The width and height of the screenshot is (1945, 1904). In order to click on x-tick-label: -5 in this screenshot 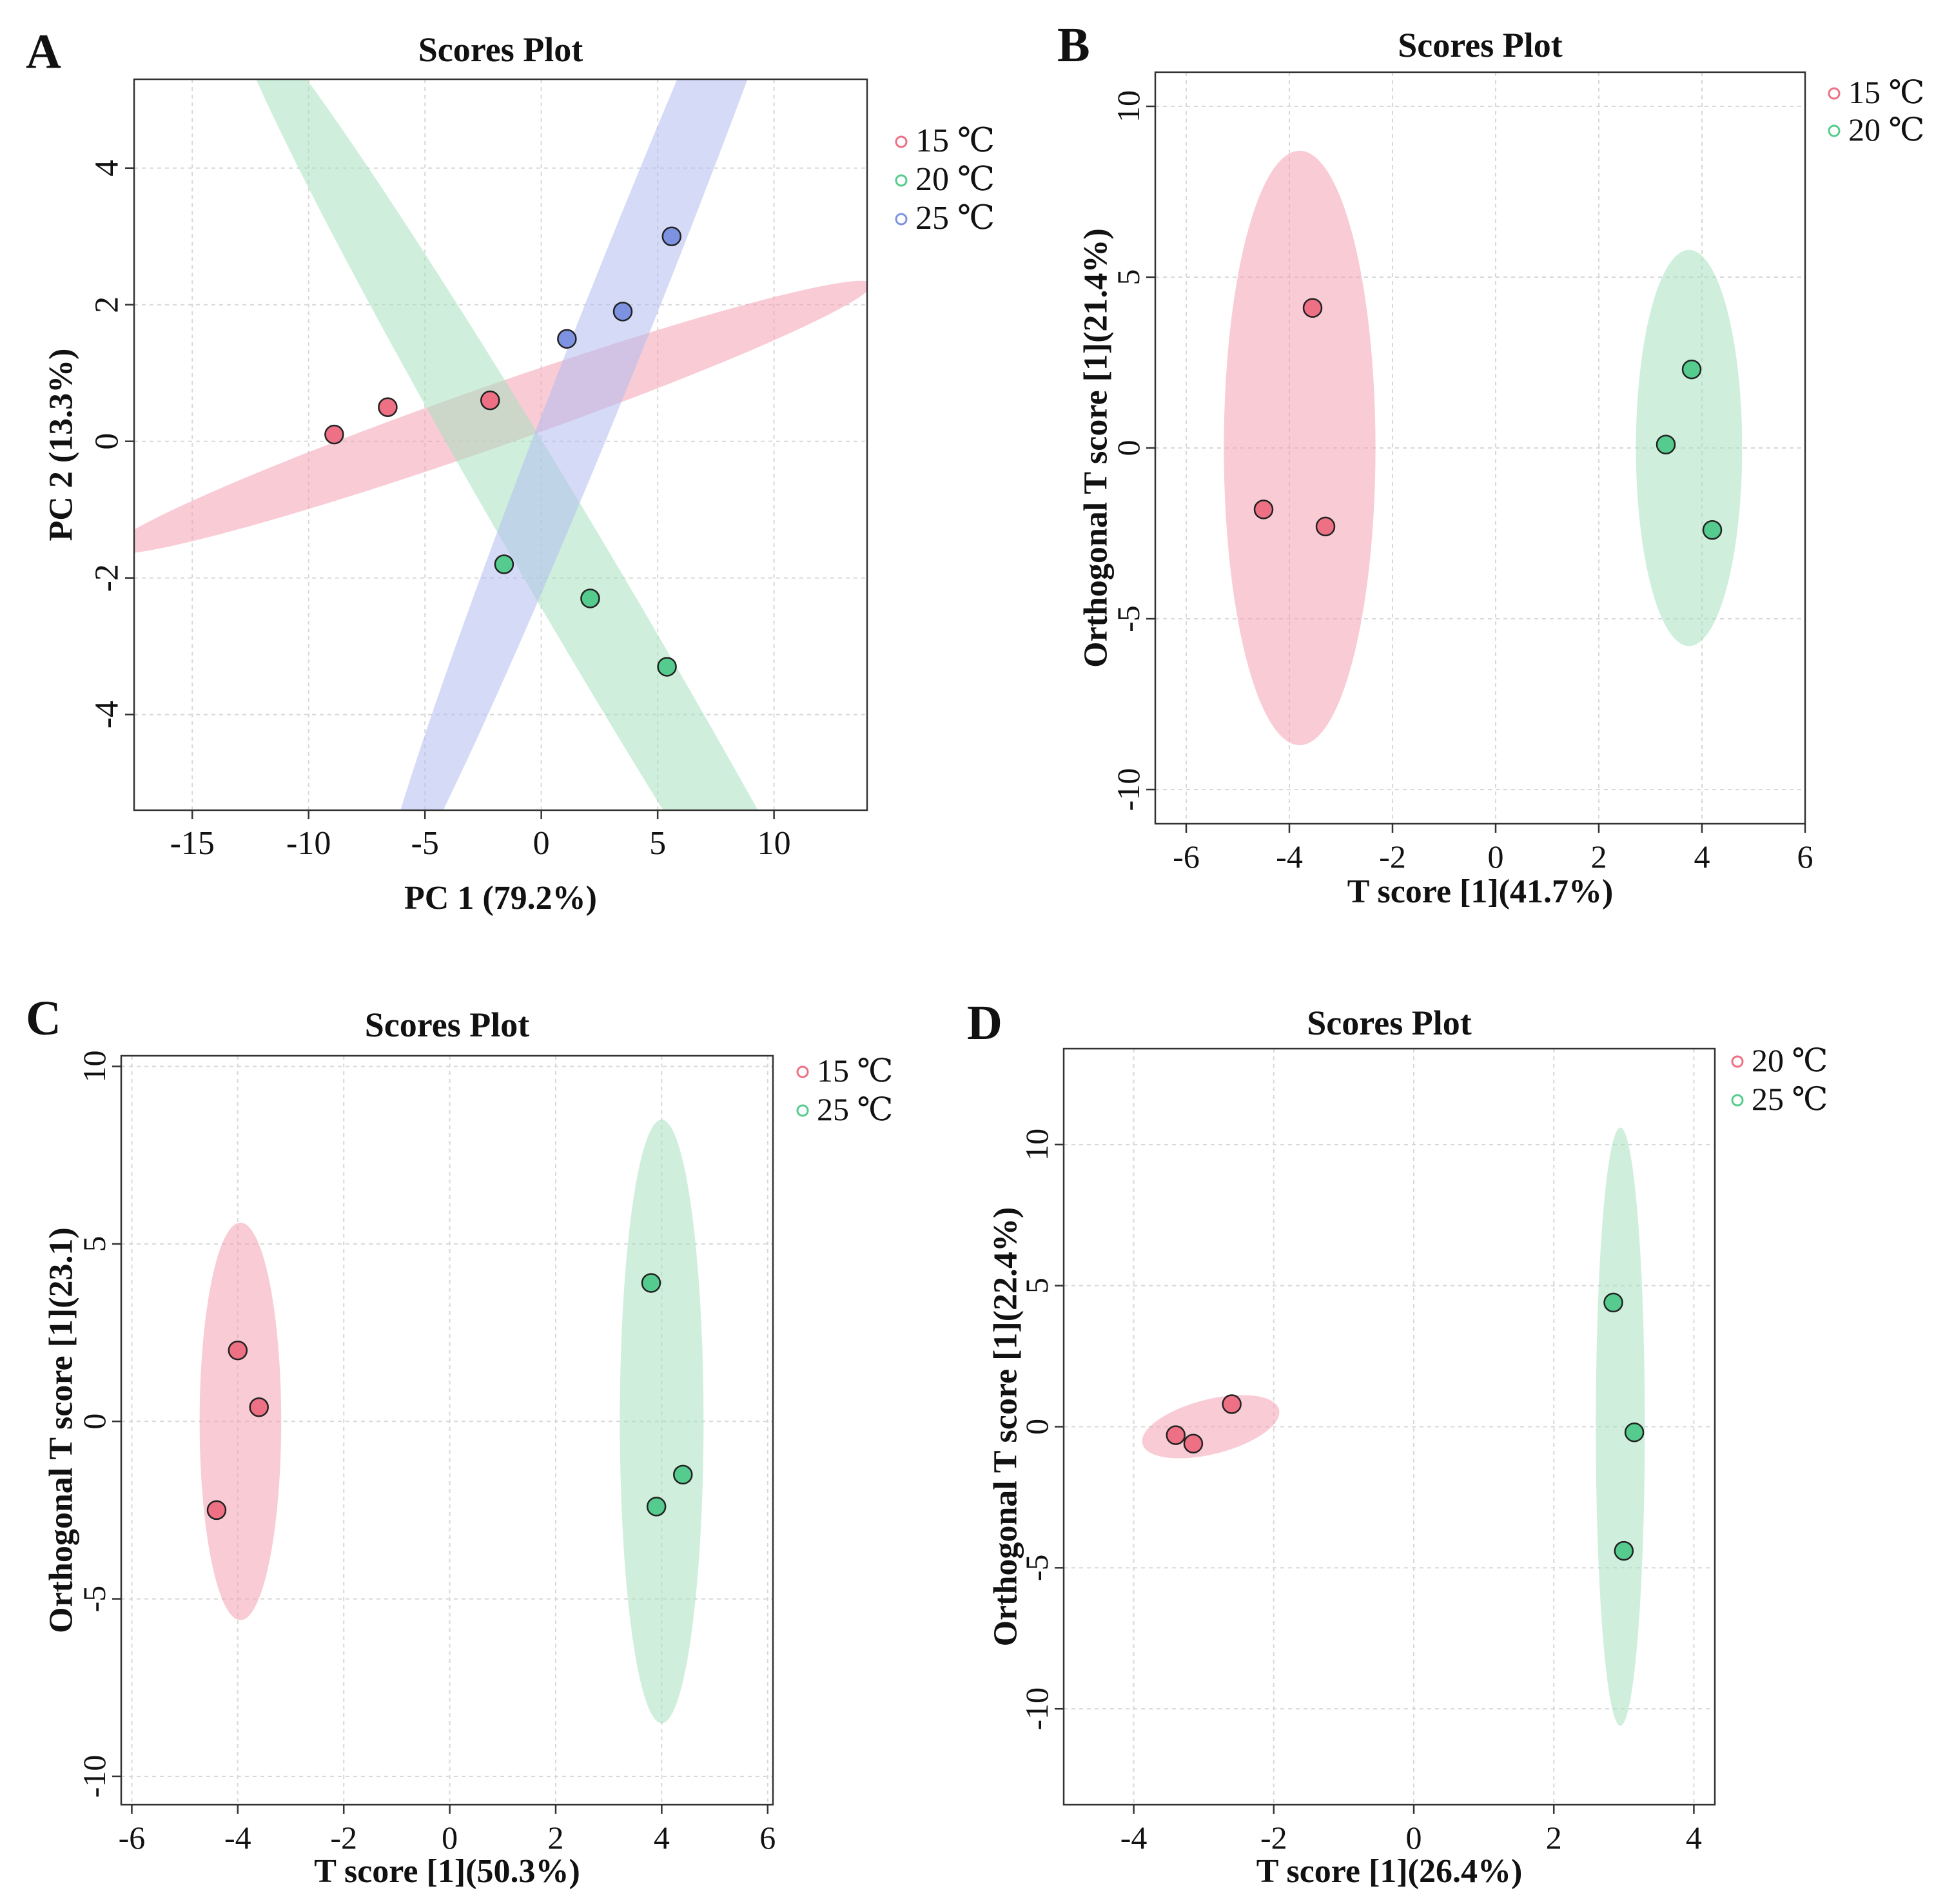, I will do `click(425, 844)`.